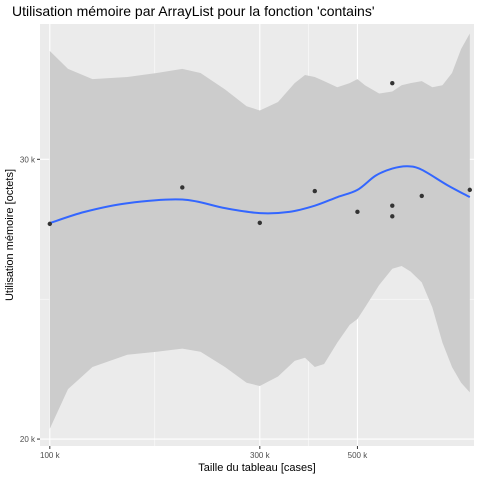 The height and width of the screenshot is (480, 480). What do you see at coordinates (30, 299) in the screenshot?
I see `y-axis: 20 k 30 k` at bounding box center [30, 299].